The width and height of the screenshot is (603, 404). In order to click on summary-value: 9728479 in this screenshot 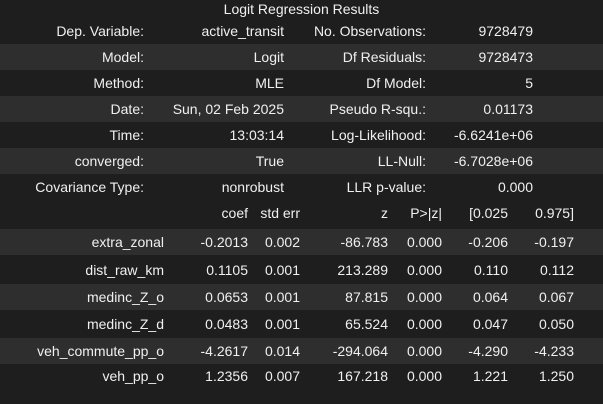, I will do `click(505, 31)`.